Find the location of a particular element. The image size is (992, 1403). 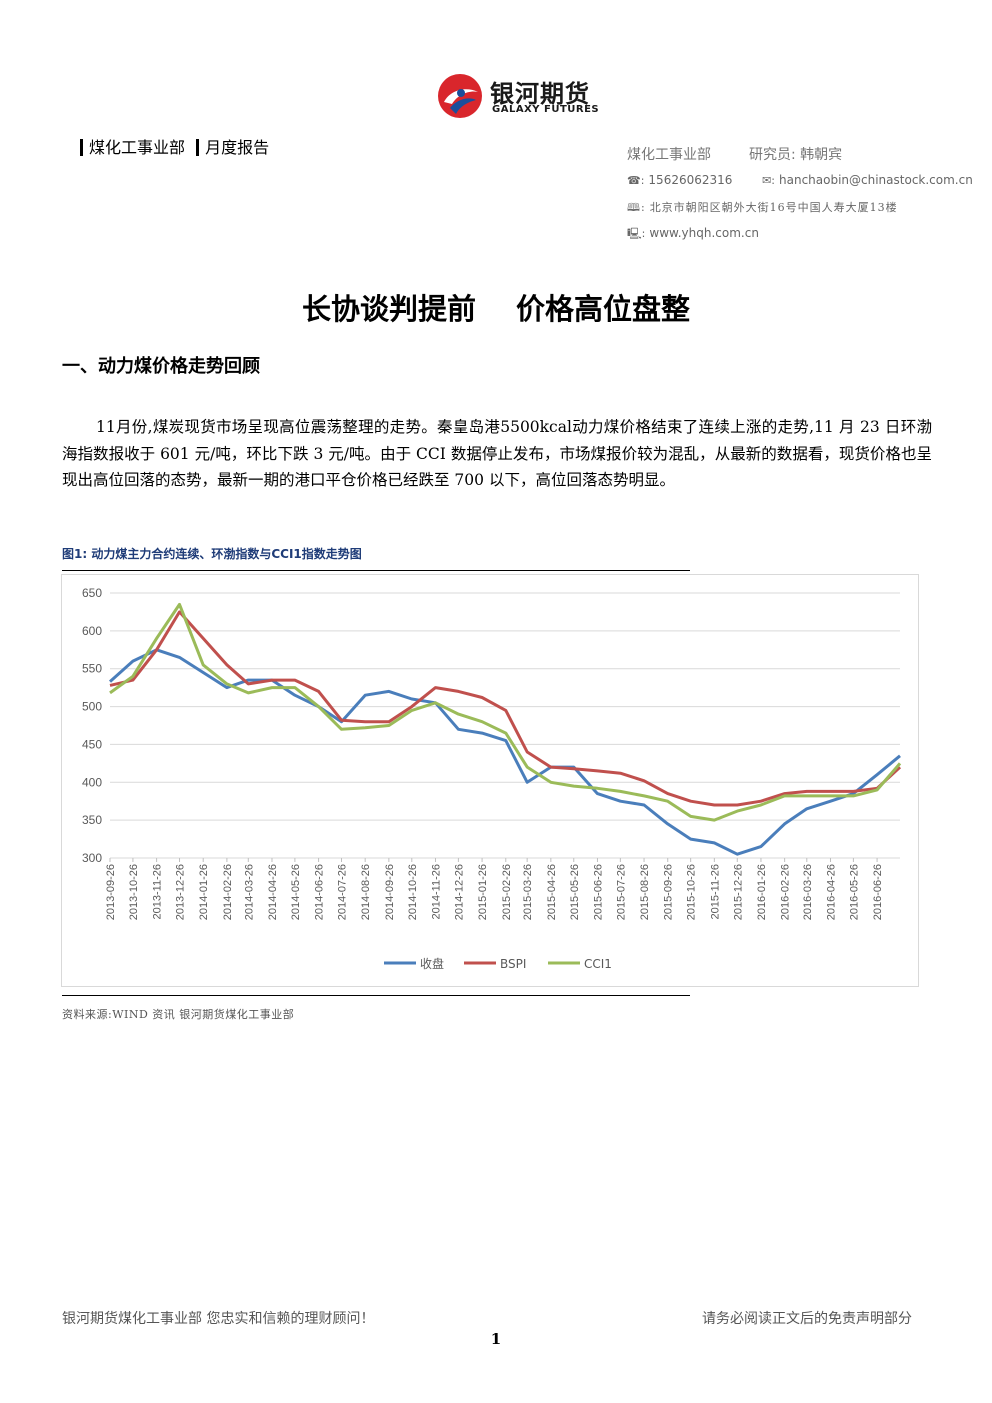

office-address: 北京市朝阳区朝外大街16号中国人寿大厦13楼 is located at coordinates (773, 207).